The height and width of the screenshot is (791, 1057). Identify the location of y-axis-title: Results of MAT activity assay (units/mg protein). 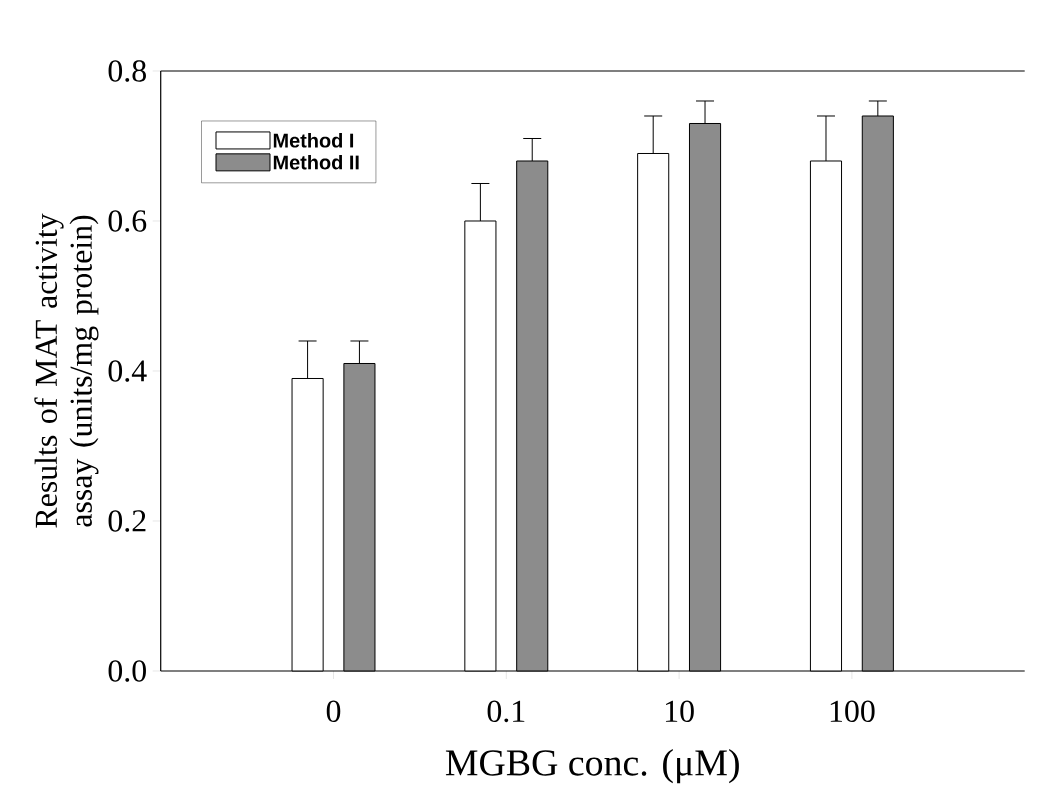
(66, 370).